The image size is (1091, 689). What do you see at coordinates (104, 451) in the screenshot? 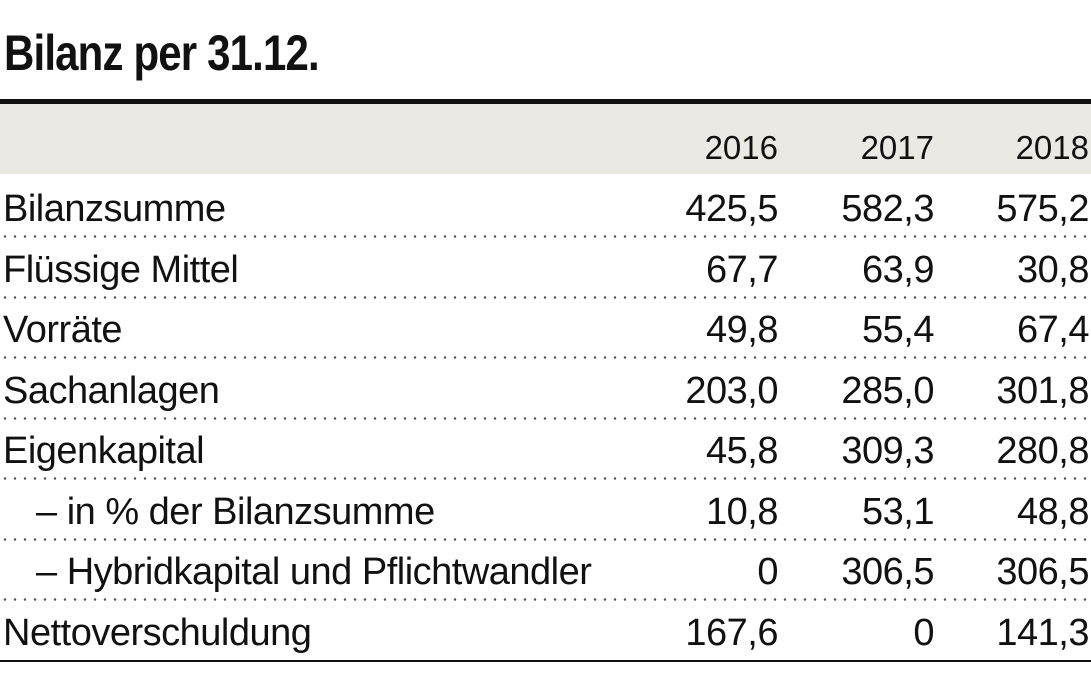
I see `row-label: Eigenkapital` at bounding box center [104, 451].